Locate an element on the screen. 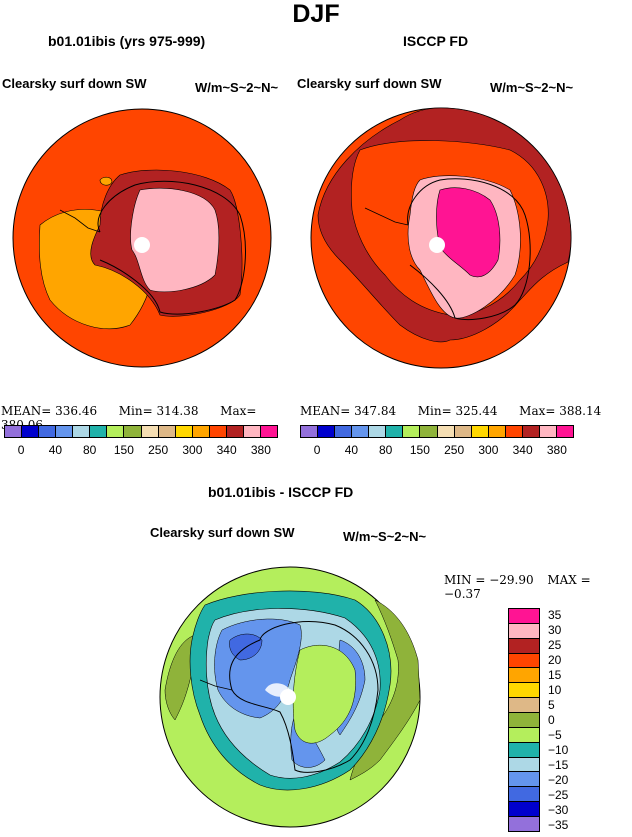  right-colorbar is located at coordinates (437, 431).